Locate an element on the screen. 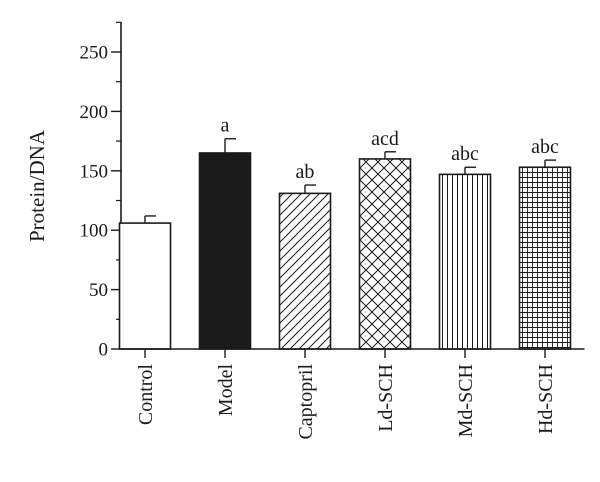 Image resolution: width=600 pixels, height=482 pixels. bar-control is located at coordinates (145, 286).